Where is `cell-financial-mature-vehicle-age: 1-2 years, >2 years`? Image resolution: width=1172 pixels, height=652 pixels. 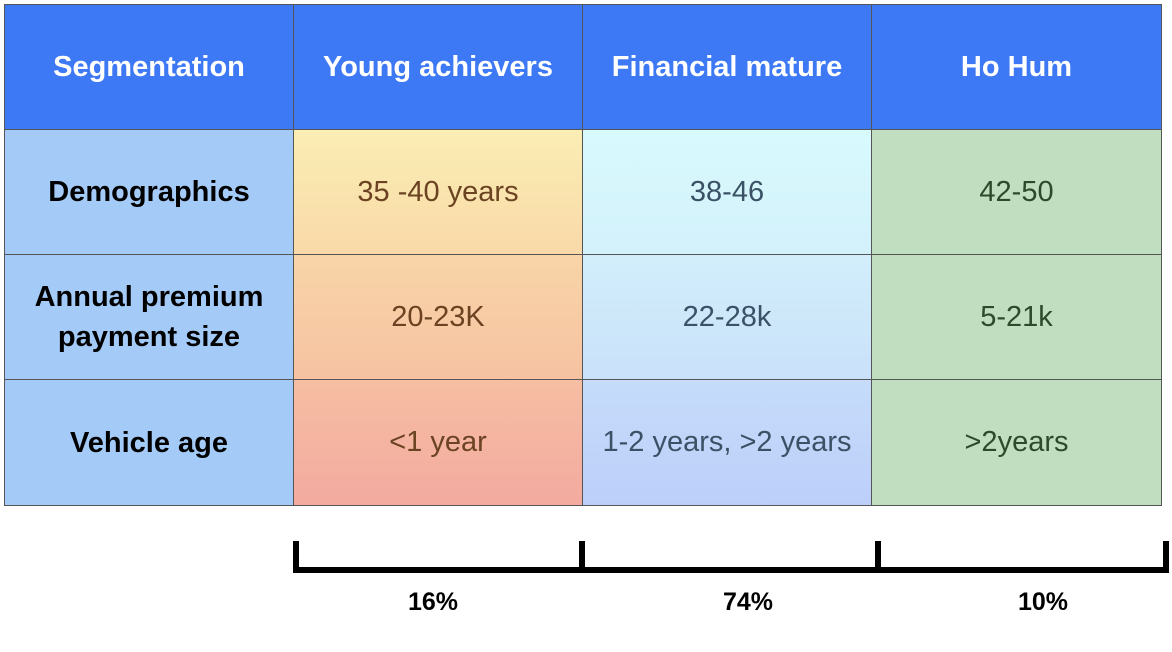
cell-financial-mature-vehicle-age: 1-2 years, >2 years is located at coordinates (727, 443).